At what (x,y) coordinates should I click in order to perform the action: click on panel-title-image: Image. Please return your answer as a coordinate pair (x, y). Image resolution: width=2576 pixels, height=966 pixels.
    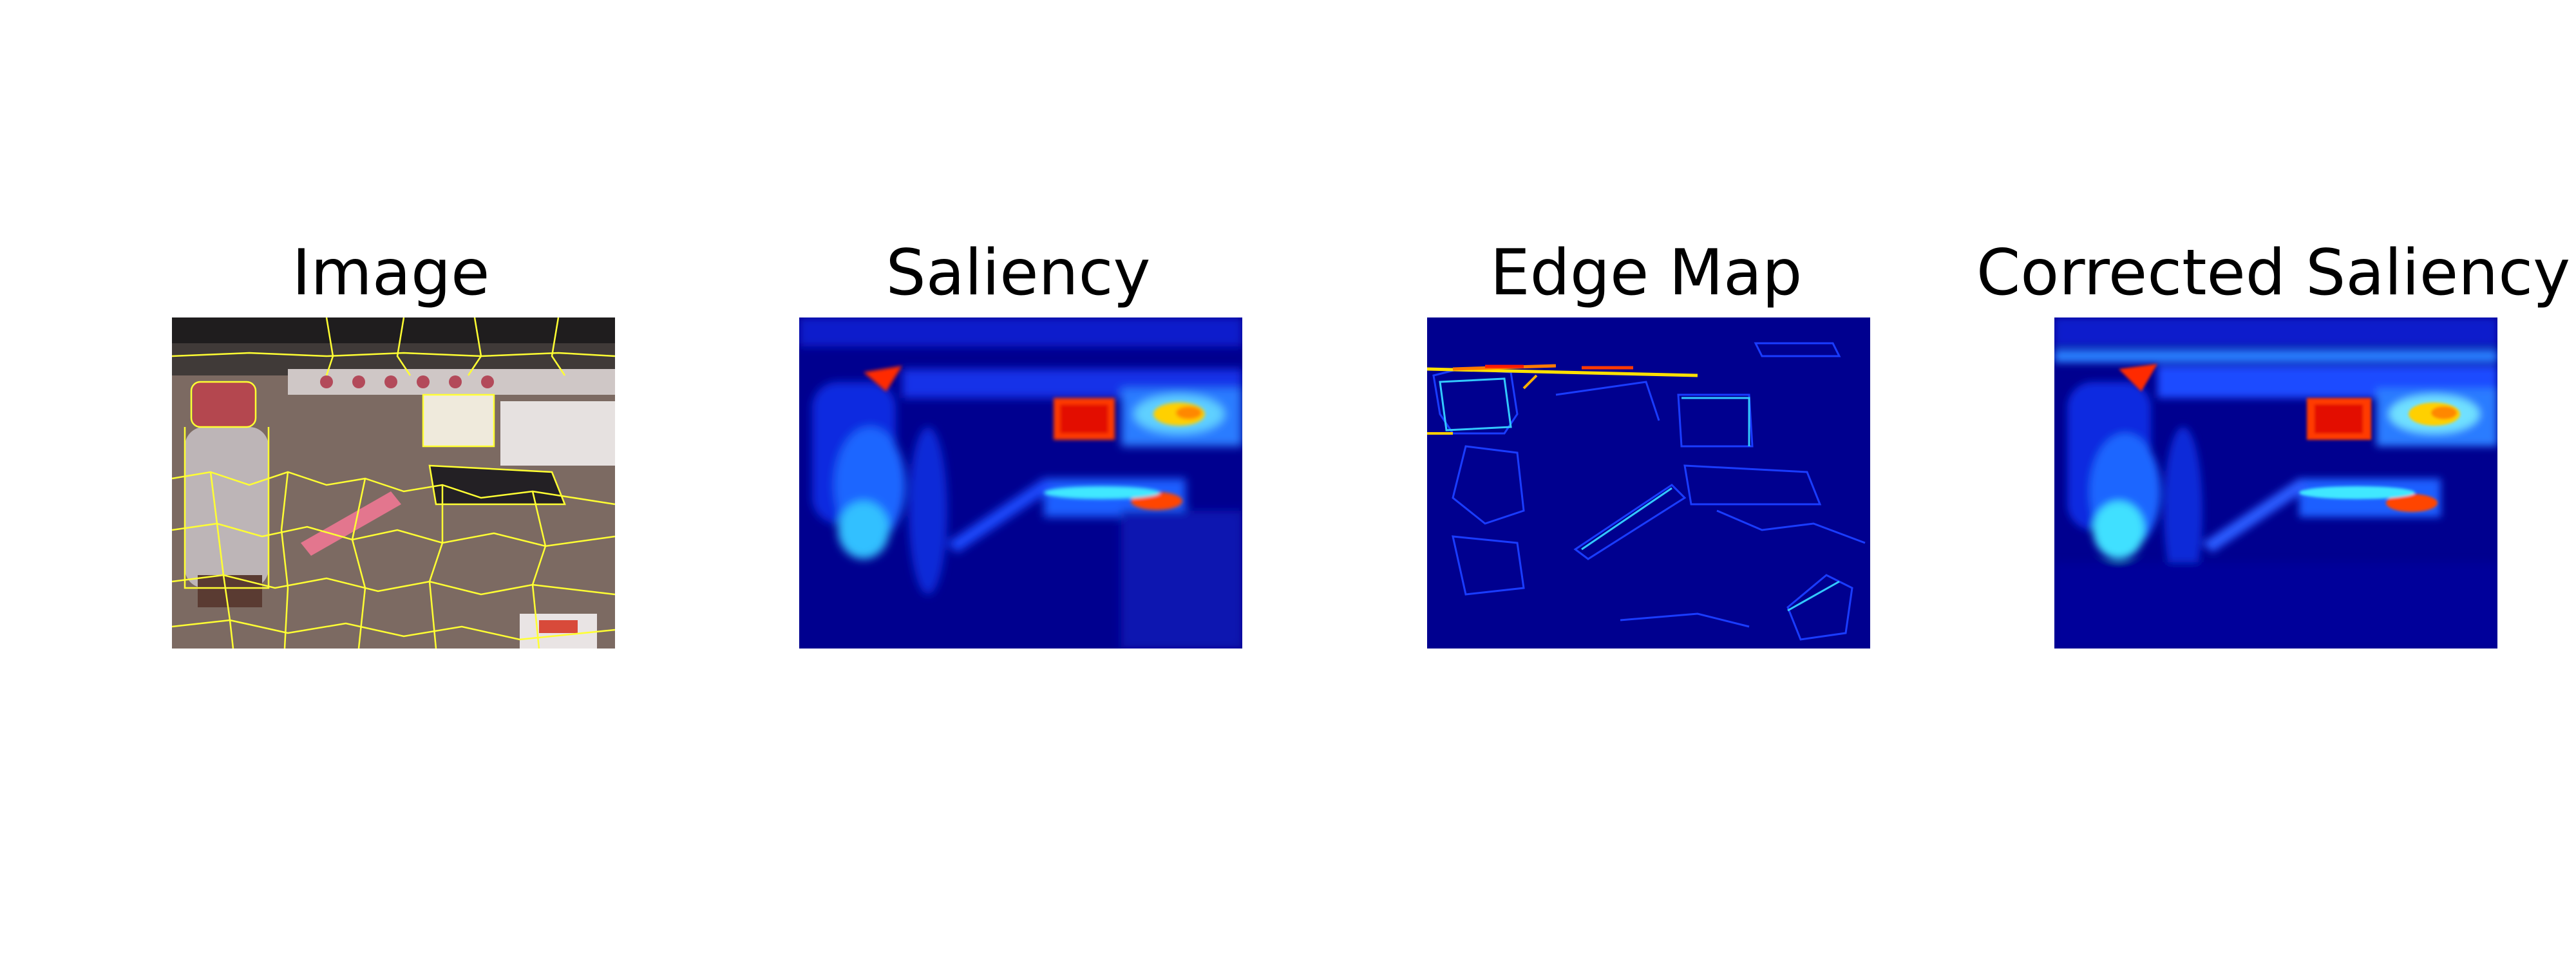
    Looking at the image, I should click on (391, 273).